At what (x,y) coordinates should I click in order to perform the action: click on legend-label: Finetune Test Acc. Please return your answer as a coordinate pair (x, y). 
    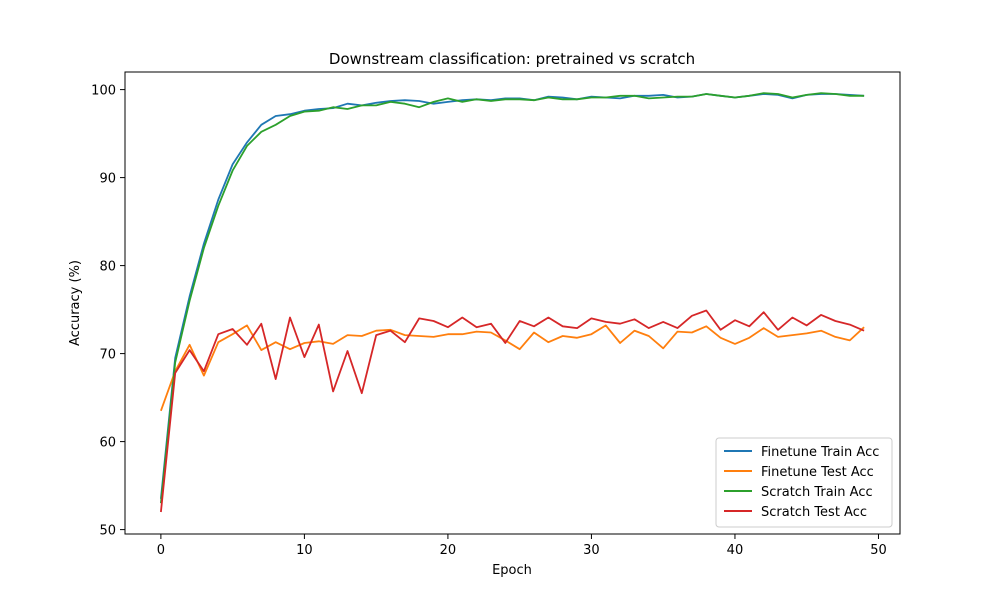
    Looking at the image, I should click on (817, 472).